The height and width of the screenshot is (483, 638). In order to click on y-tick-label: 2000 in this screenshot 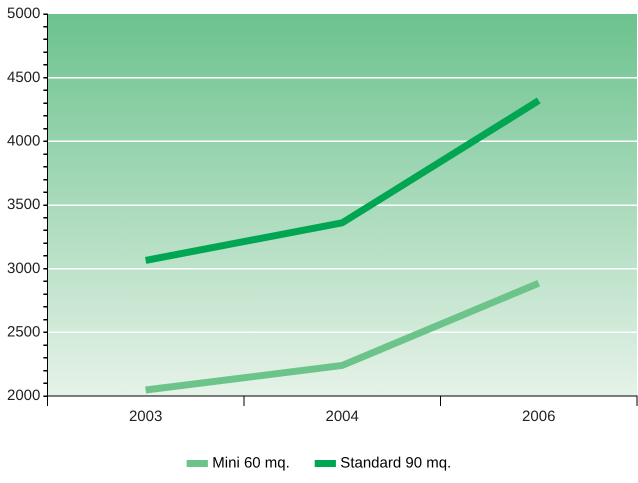, I will do `click(23, 395)`.